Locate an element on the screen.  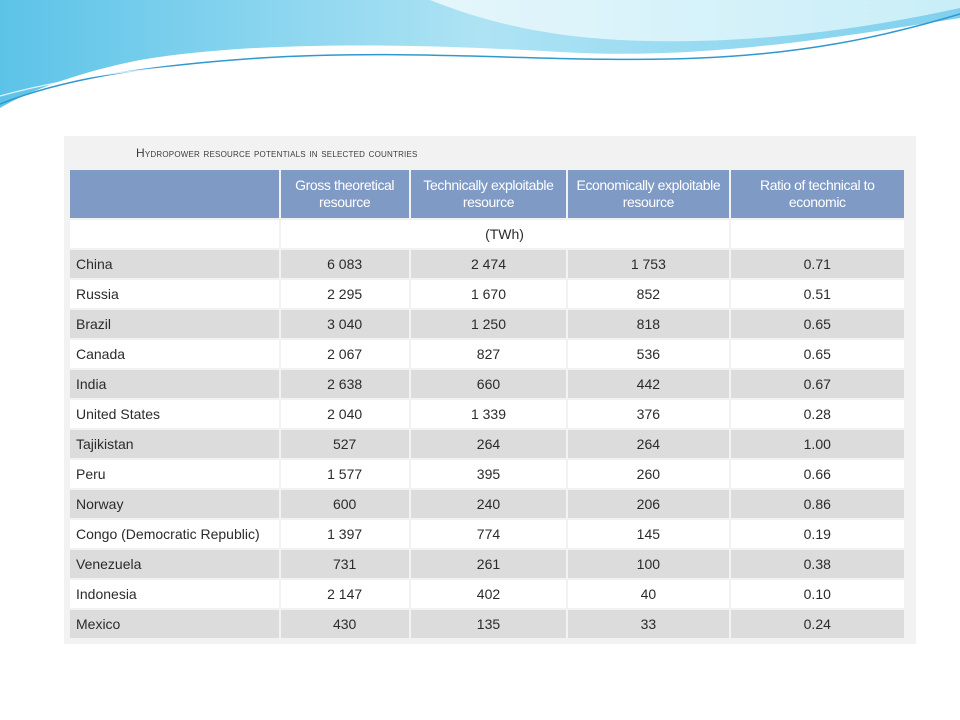
table-row: Venezuela 731 261 100 0.38 is located at coordinates (487, 564).